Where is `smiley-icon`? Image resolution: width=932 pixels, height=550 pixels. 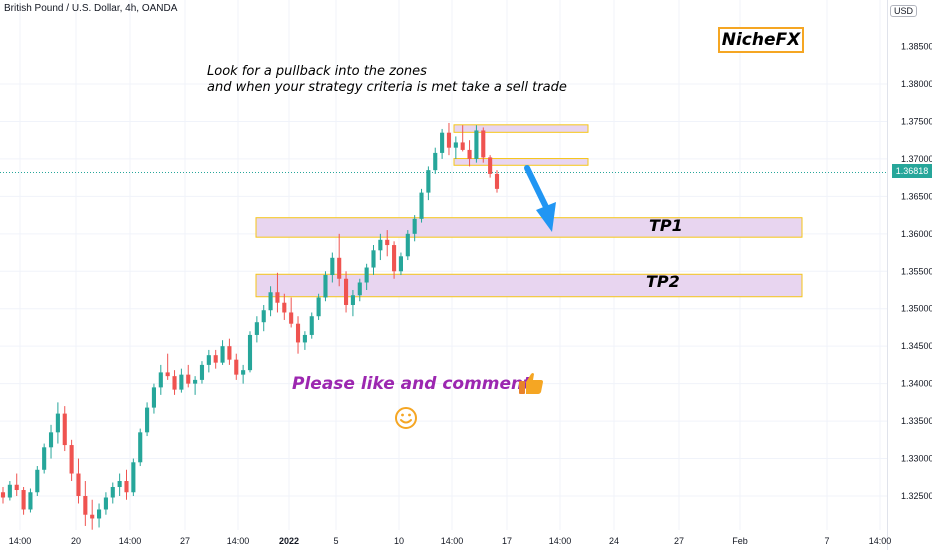
smiley-icon is located at coordinates (406, 418).